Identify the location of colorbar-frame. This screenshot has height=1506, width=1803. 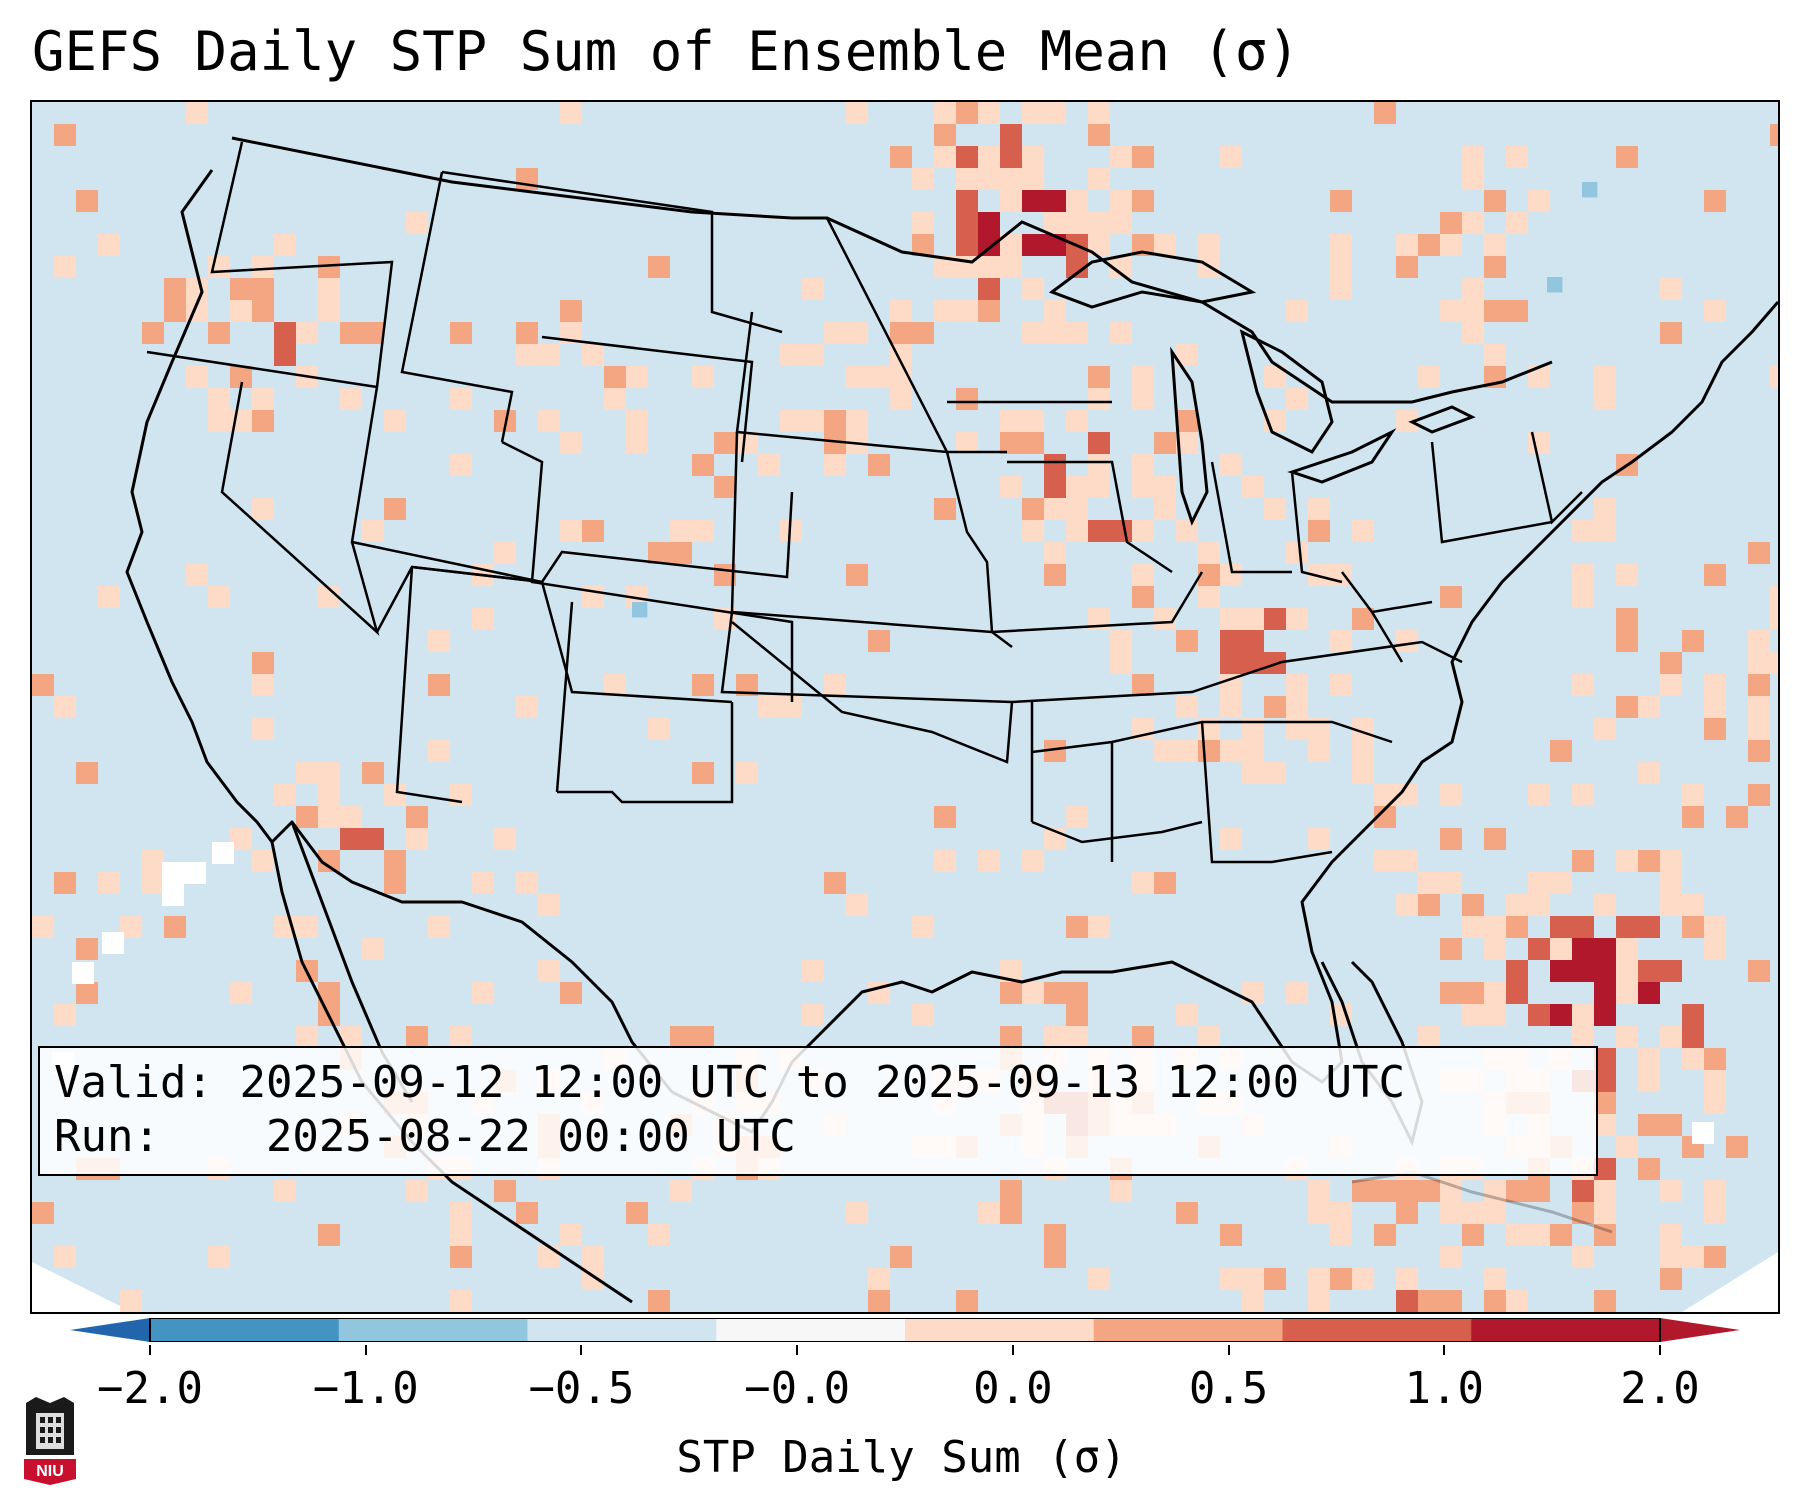
(905, 1330).